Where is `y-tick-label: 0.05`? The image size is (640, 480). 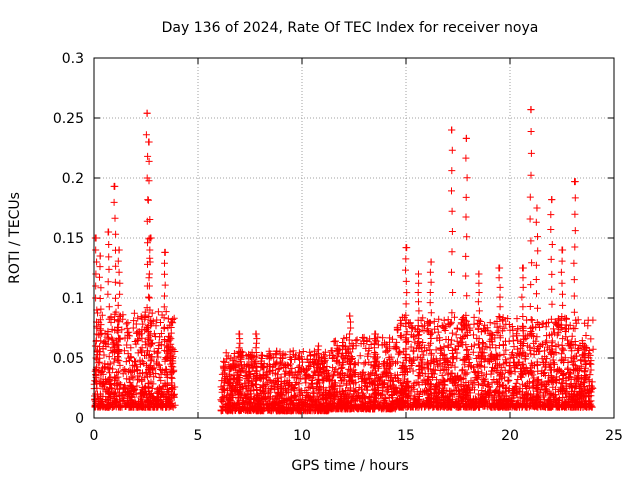 y-tick-label: 0.05 is located at coordinates (68, 359).